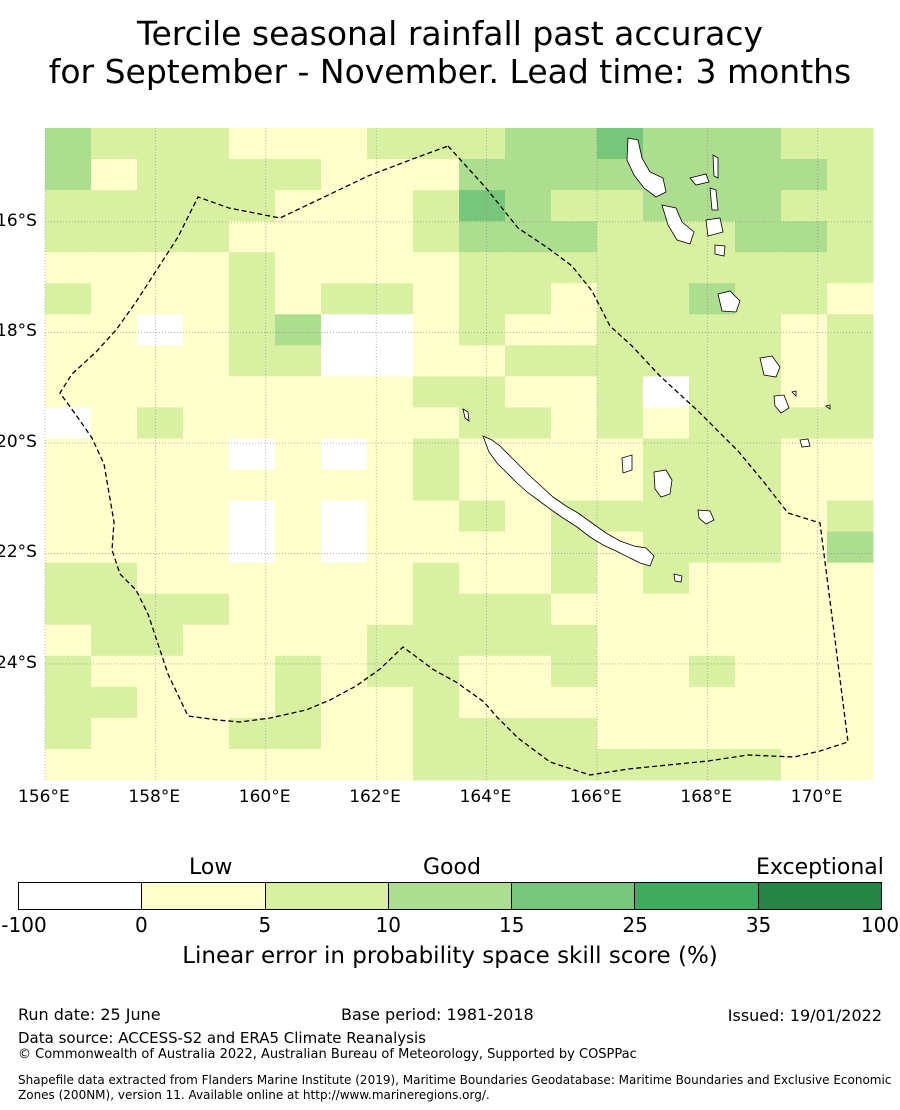 Image resolution: width=900 pixels, height=1110 pixels. What do you see at coordinates (44, 797) in the screenshot?
I see `longitude-label: 156°E` at bounding box center [44, 797].